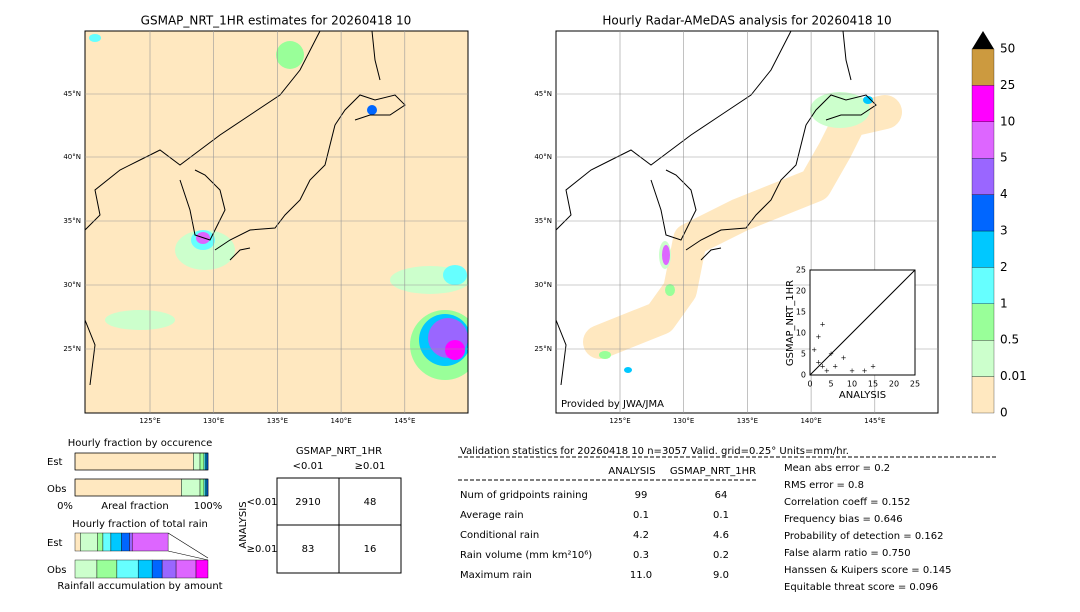 The image size is (1080, 612). What do you see at coordinates (824, 485) in the screenshot?
I see `score: RMS error = 0.8` at bounding box center [824, 485].